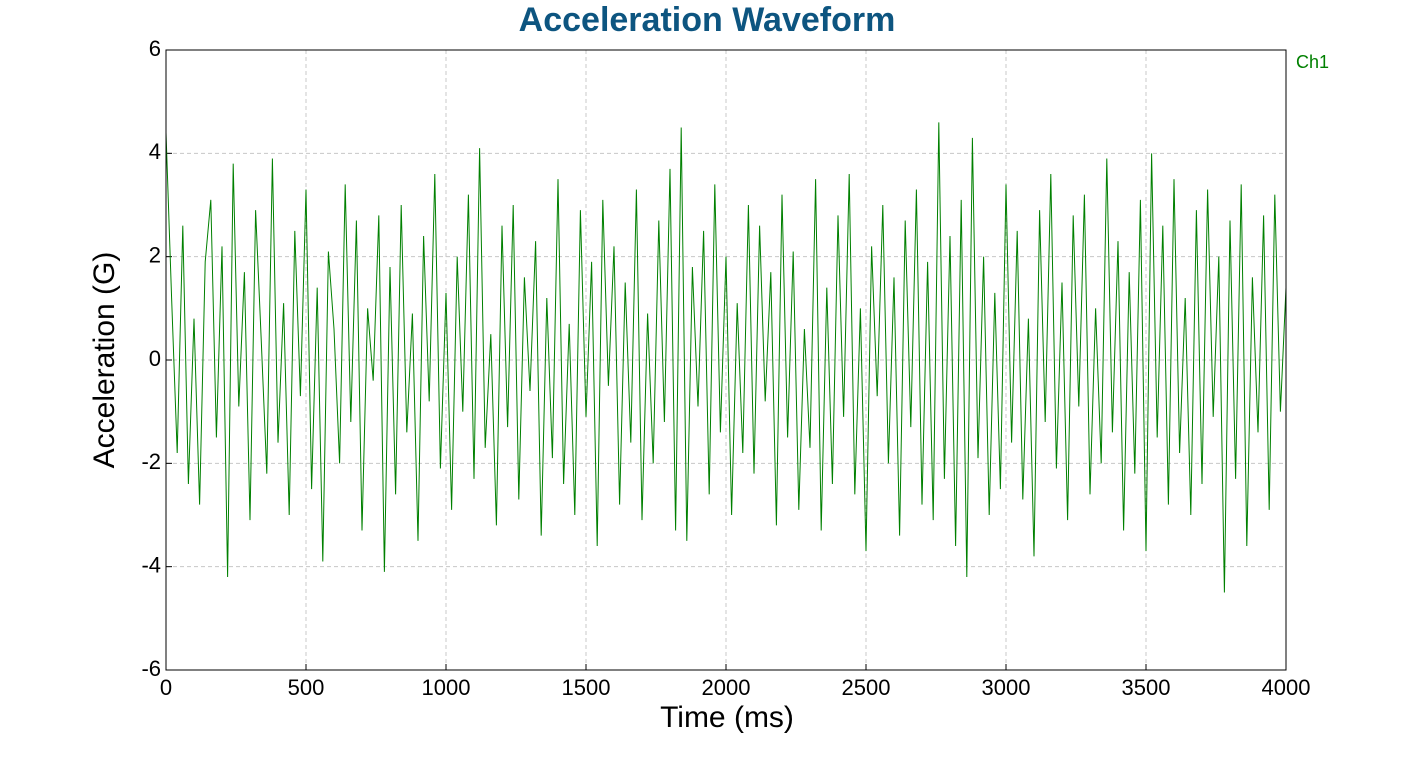 The height and width of the screenshot is (757, 1418). Describe the element at coordinates (1146, 687) in the screenshot. I see `x-tick-label: 3500` at that location.